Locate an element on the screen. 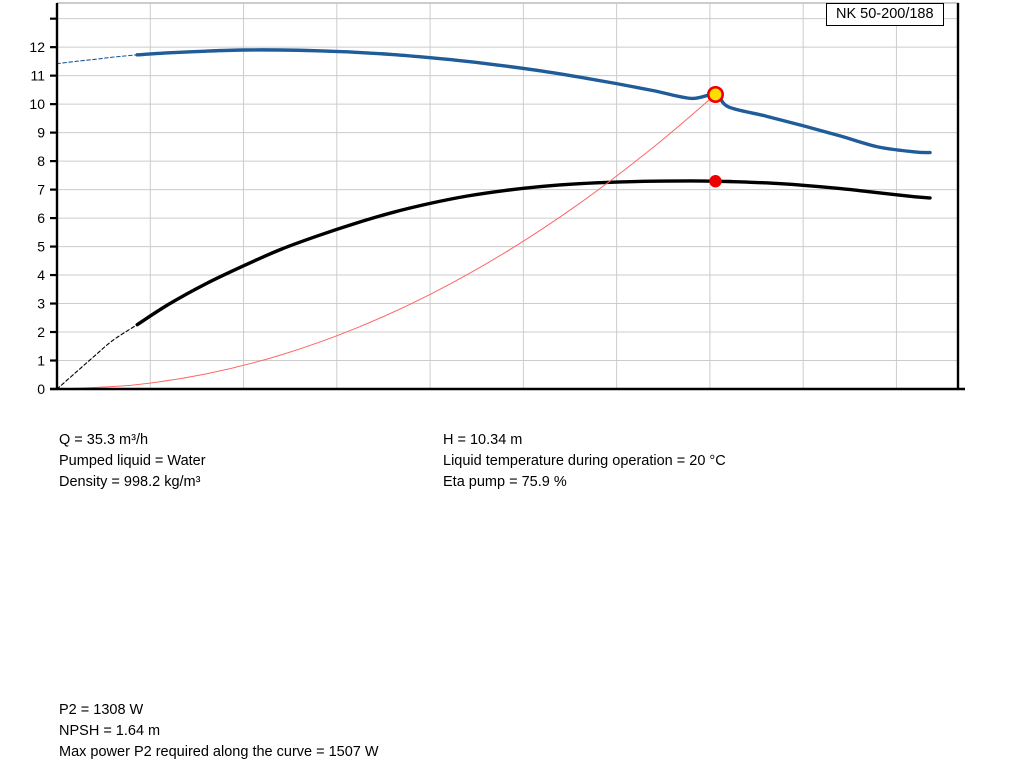  y-axis-left-tick-label: 9 is located at coordinates (41, 133).